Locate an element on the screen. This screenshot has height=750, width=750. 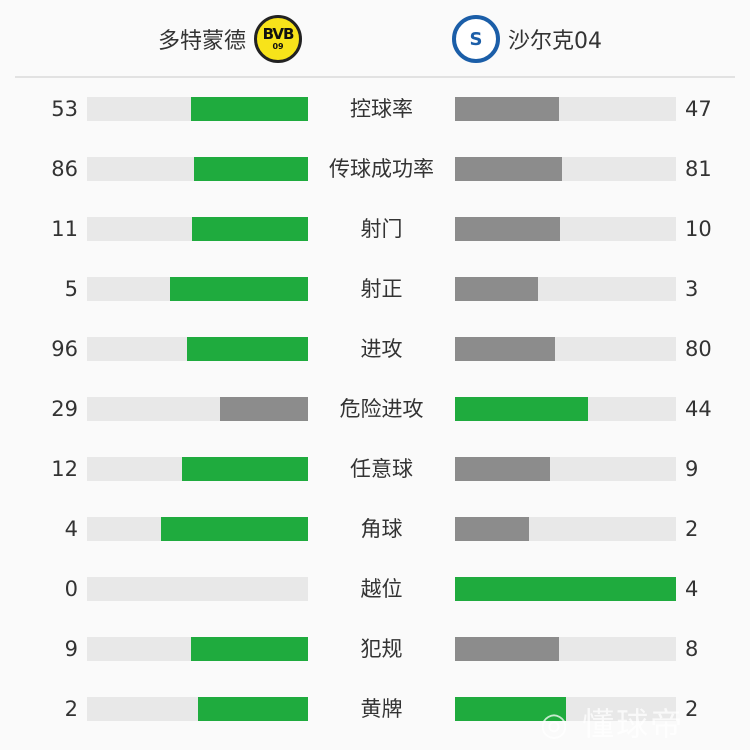
stat-row: 86 传球成功率 81 is located at coordinates (375, 169).